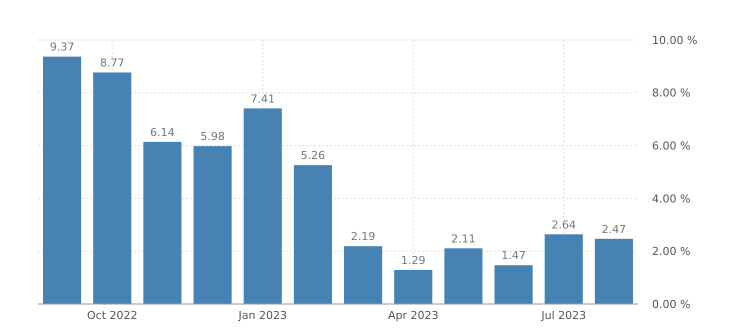 The width and height of the screenshot is (740, 335). I want to click on data-label: 7.41, so click(262, 99).